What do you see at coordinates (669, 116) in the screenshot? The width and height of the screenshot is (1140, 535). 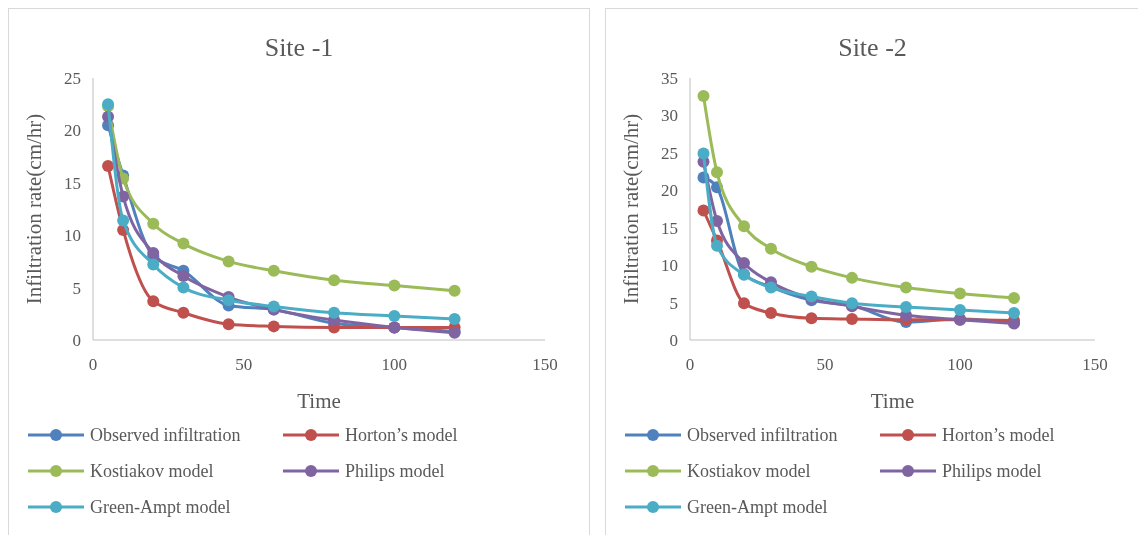 I see `y-tick-label: 30` at bounding box center [669, 116].